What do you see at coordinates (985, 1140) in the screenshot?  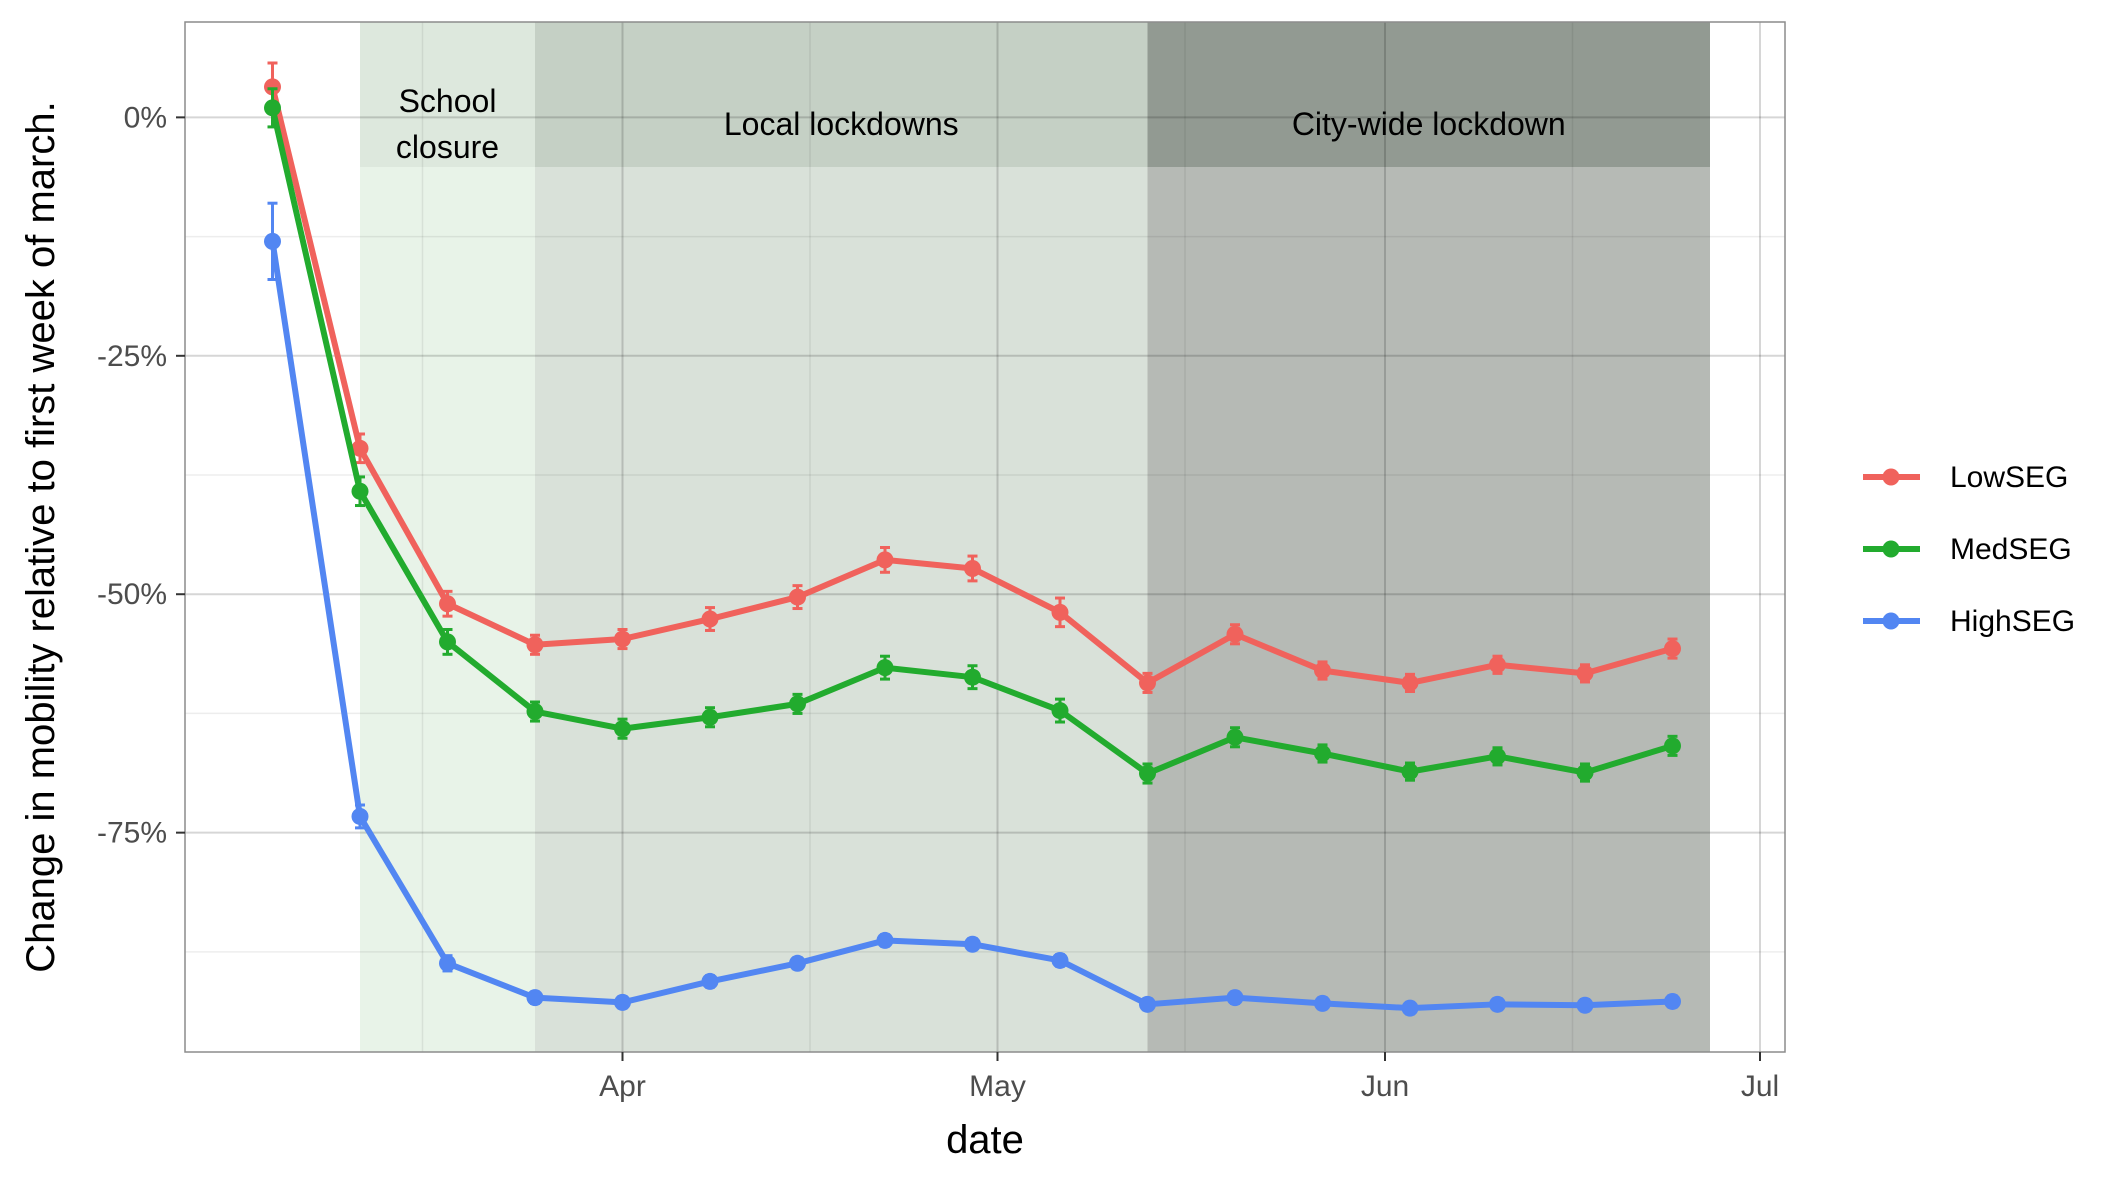 I see `x-axis-title: date` at bounding box center [985, 1140].